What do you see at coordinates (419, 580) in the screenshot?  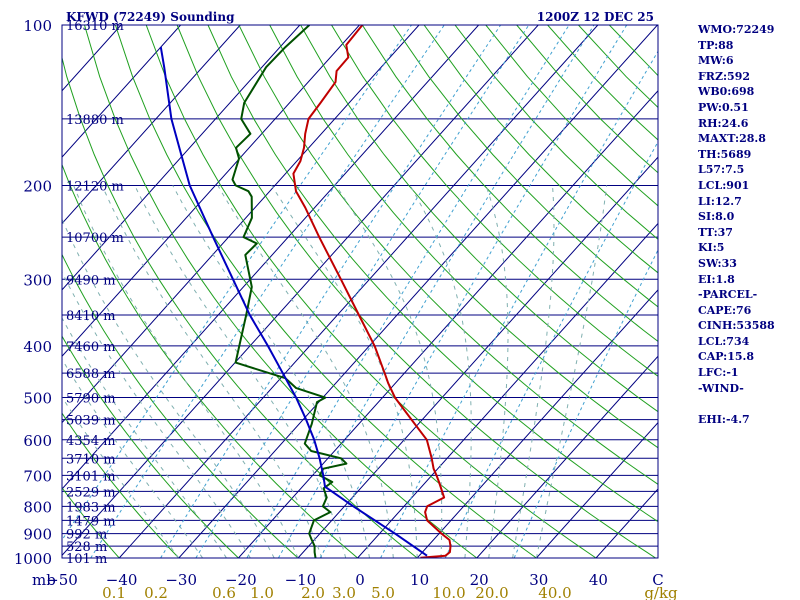 I see `temperature-tick-label: 10` at bounding box center [419, 580].